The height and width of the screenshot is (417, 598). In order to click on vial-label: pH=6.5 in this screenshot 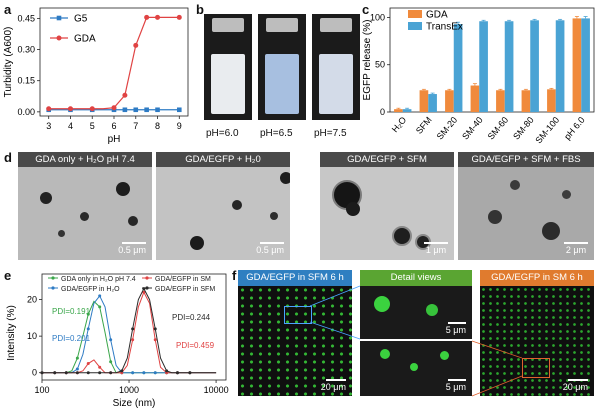, I will do `click(276, 133)`.